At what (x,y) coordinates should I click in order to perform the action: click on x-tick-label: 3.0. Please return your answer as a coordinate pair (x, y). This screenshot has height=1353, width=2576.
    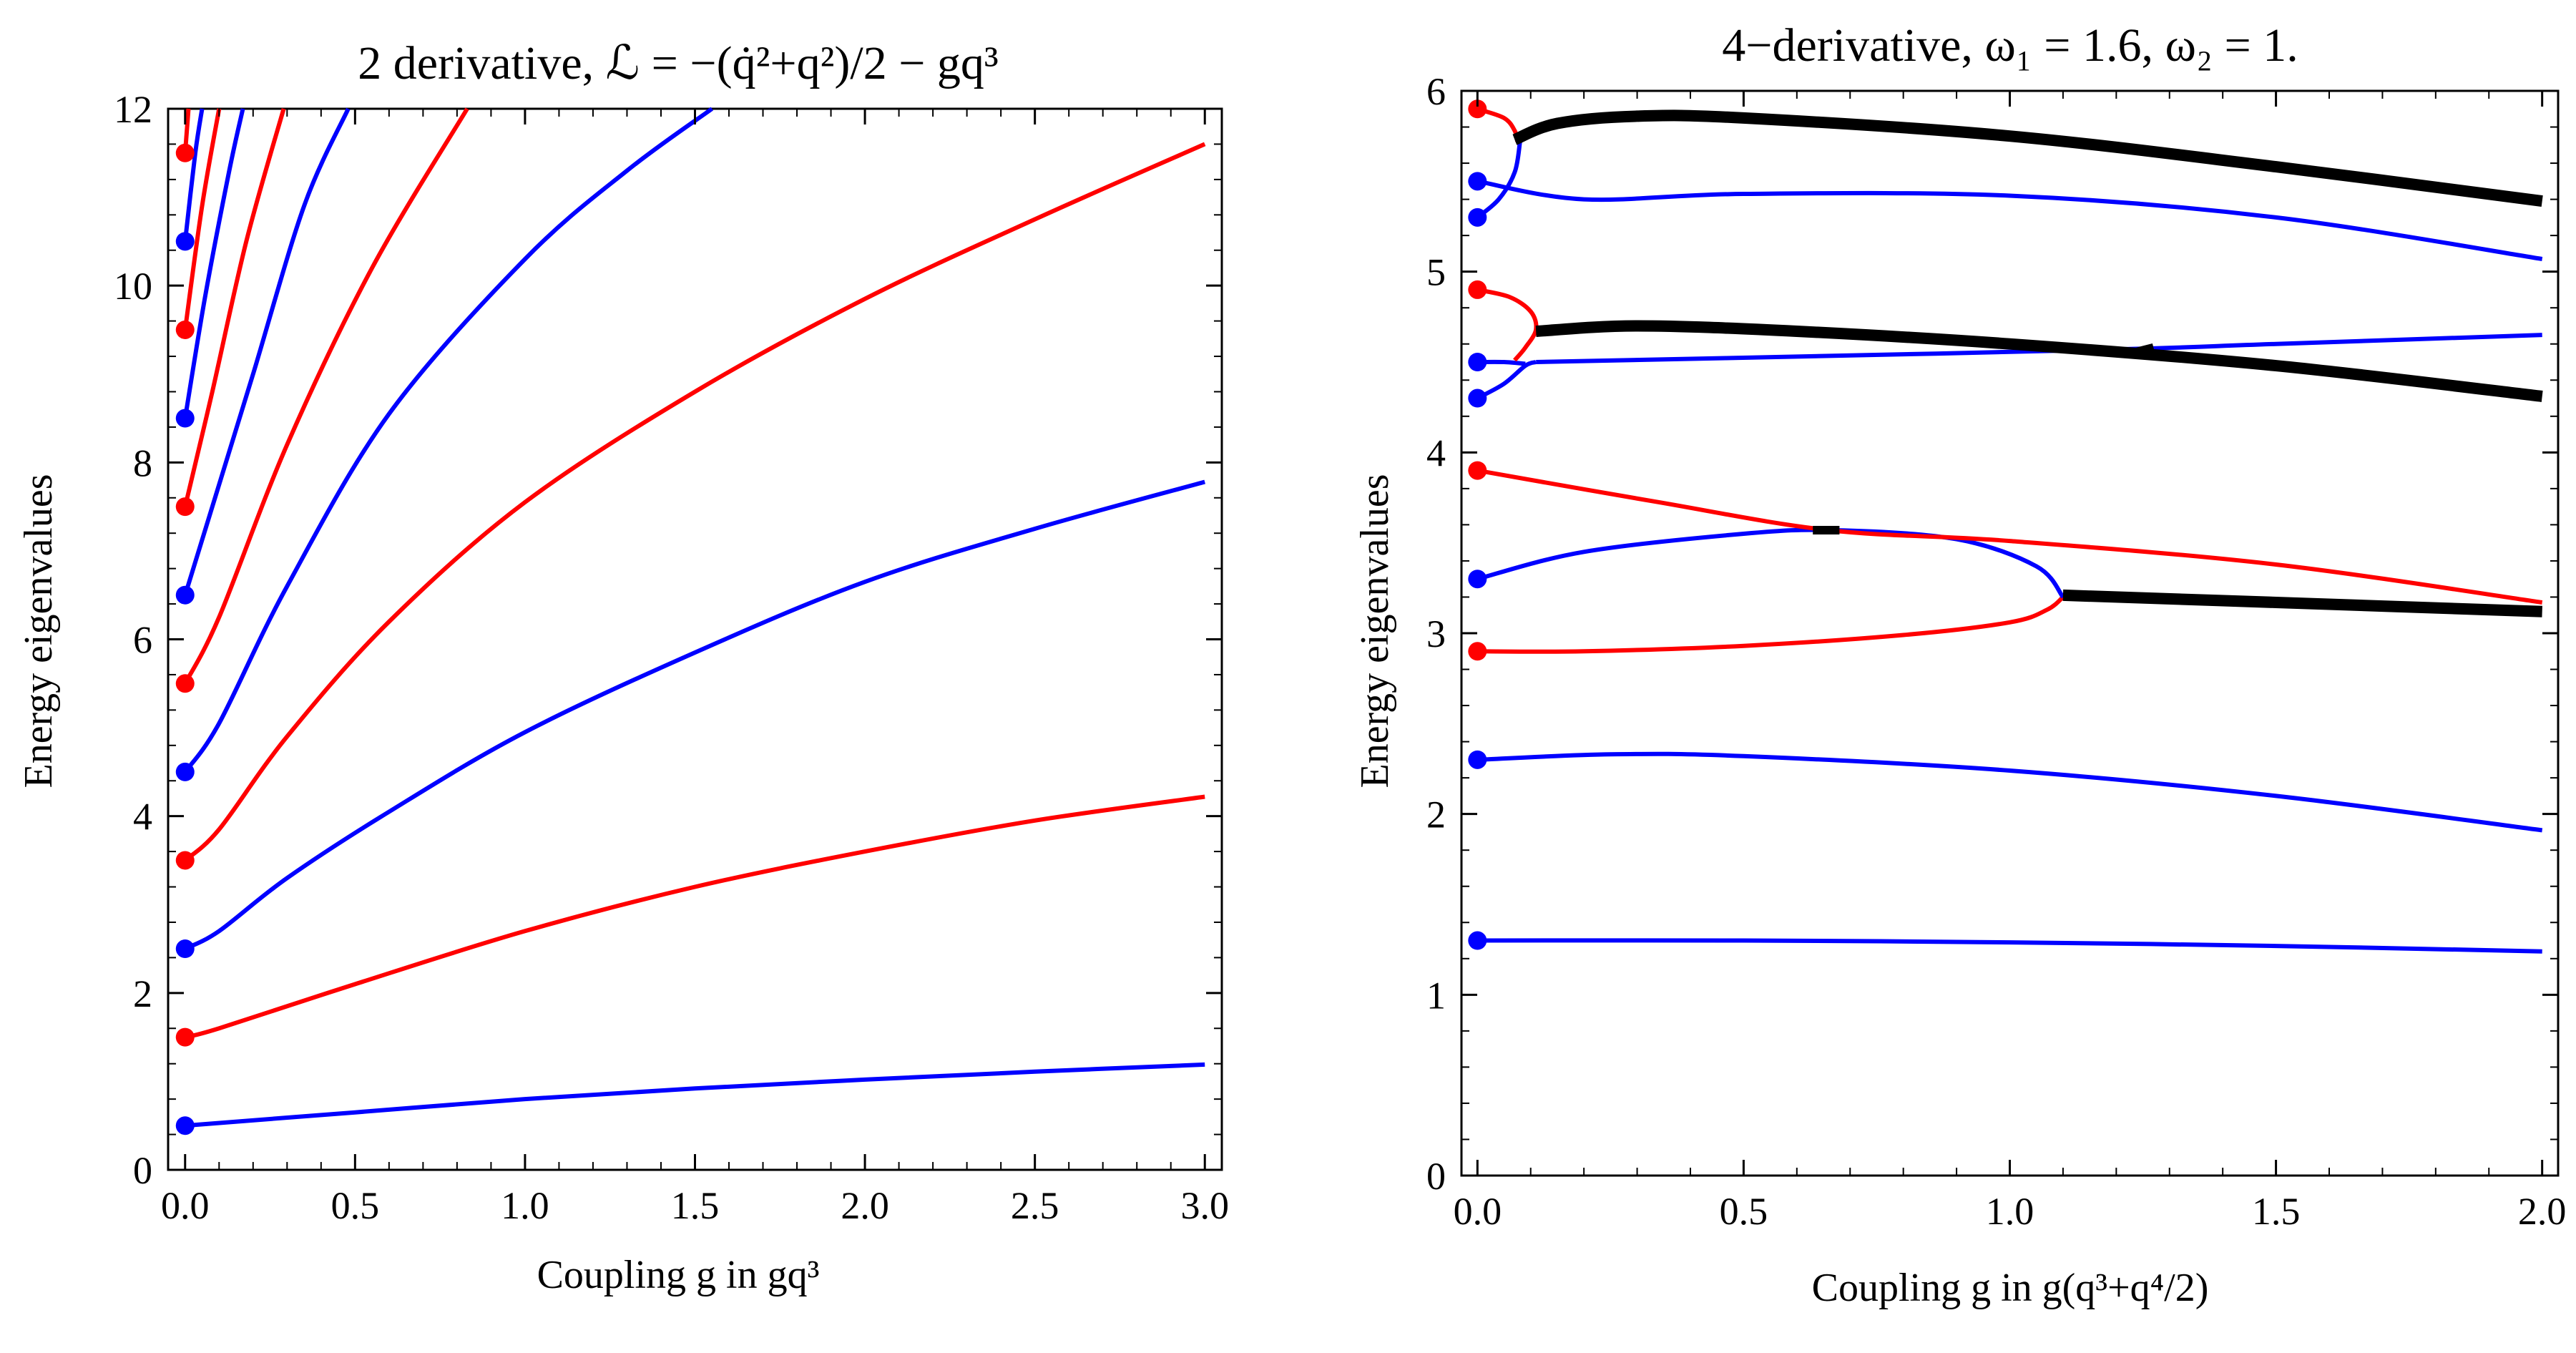
    Looking at the image, I should click on (1204, 1205).